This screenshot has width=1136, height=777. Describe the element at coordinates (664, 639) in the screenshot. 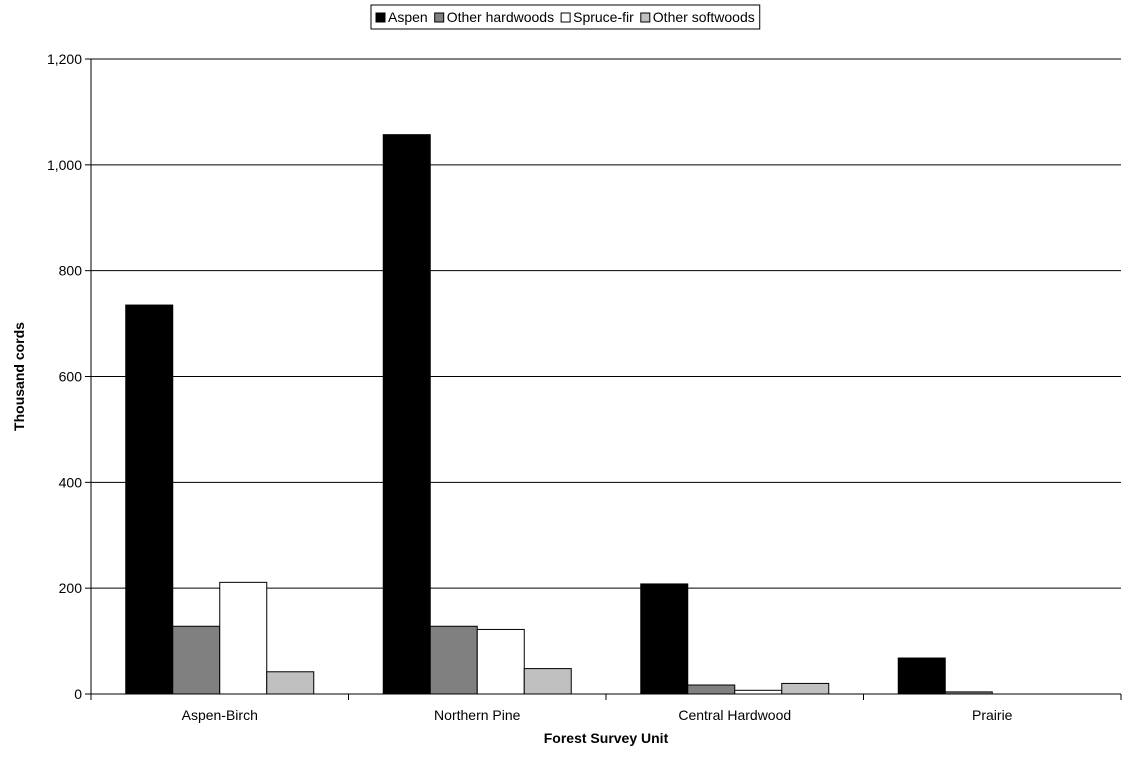

I see `bar-central-hardwood-aspen` at that location.